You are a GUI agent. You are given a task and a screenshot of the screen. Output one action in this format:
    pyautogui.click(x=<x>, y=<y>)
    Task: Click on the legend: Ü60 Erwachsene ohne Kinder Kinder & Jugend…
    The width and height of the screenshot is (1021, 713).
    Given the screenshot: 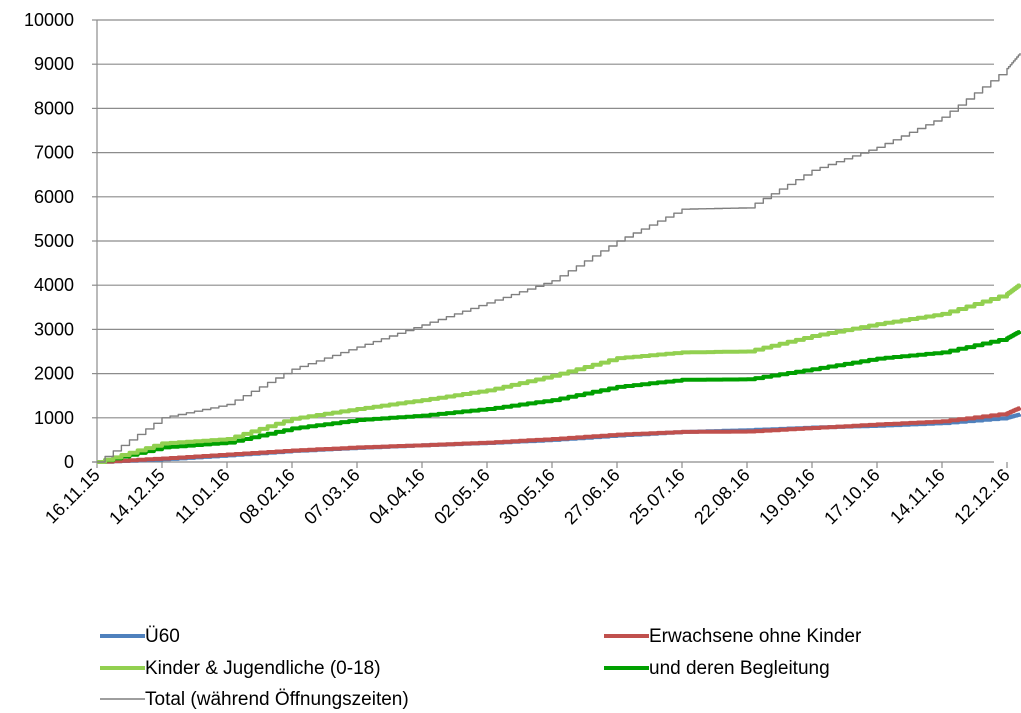 What is the action you would take?
    pyautogui.click(x=481, y=668)
    